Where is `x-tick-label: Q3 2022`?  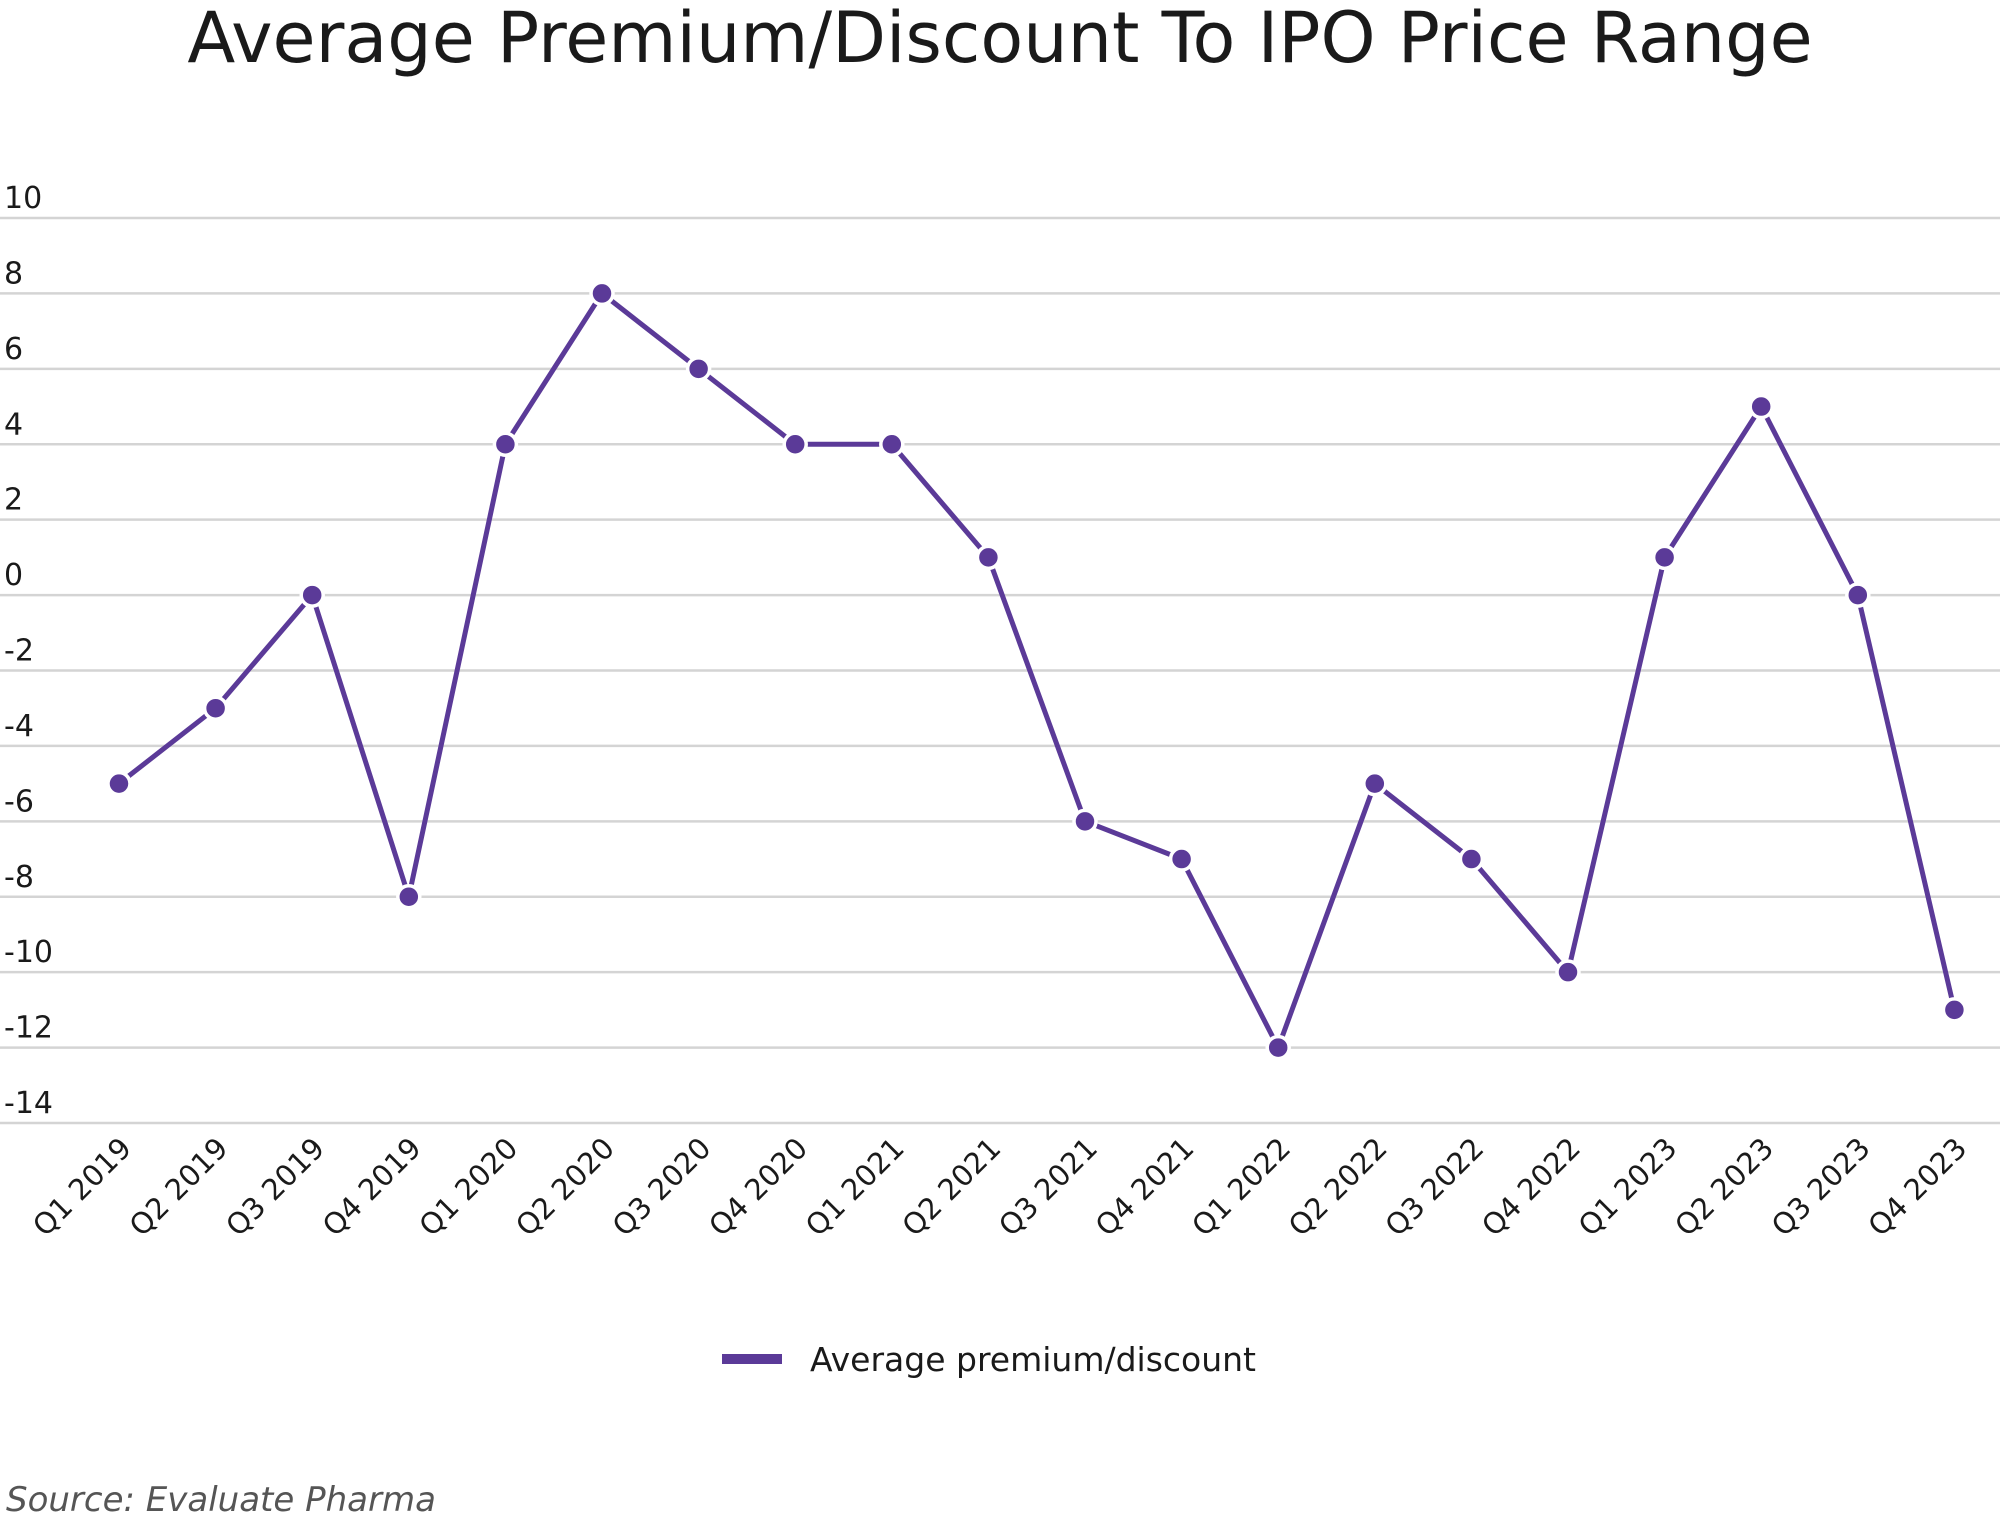
x-tick-label: Q3 2022 is located at coordinates (1434, 1187).